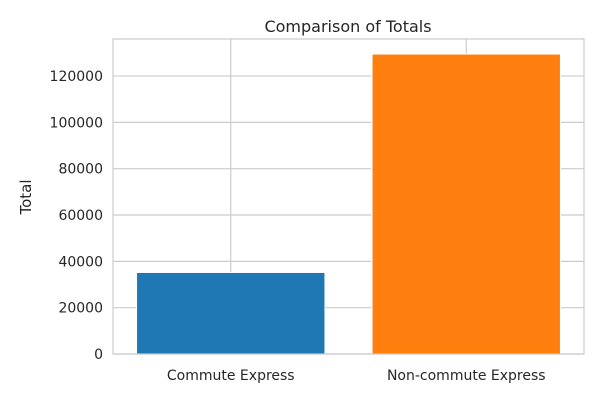  What do you see at coordinates (80, 309) in the screenshot?
I see `y-tick-label: 20000` at bounding box center [80, 309].